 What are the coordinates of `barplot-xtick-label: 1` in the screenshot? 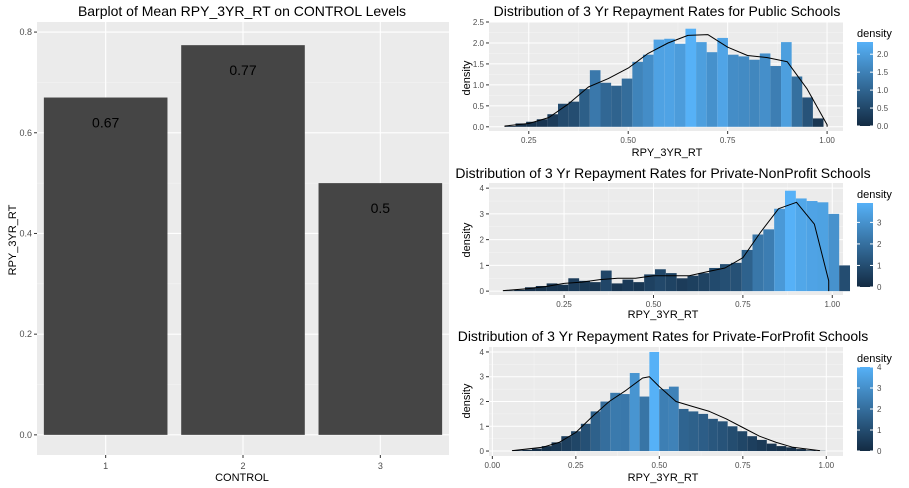 It's located at (105, 466).